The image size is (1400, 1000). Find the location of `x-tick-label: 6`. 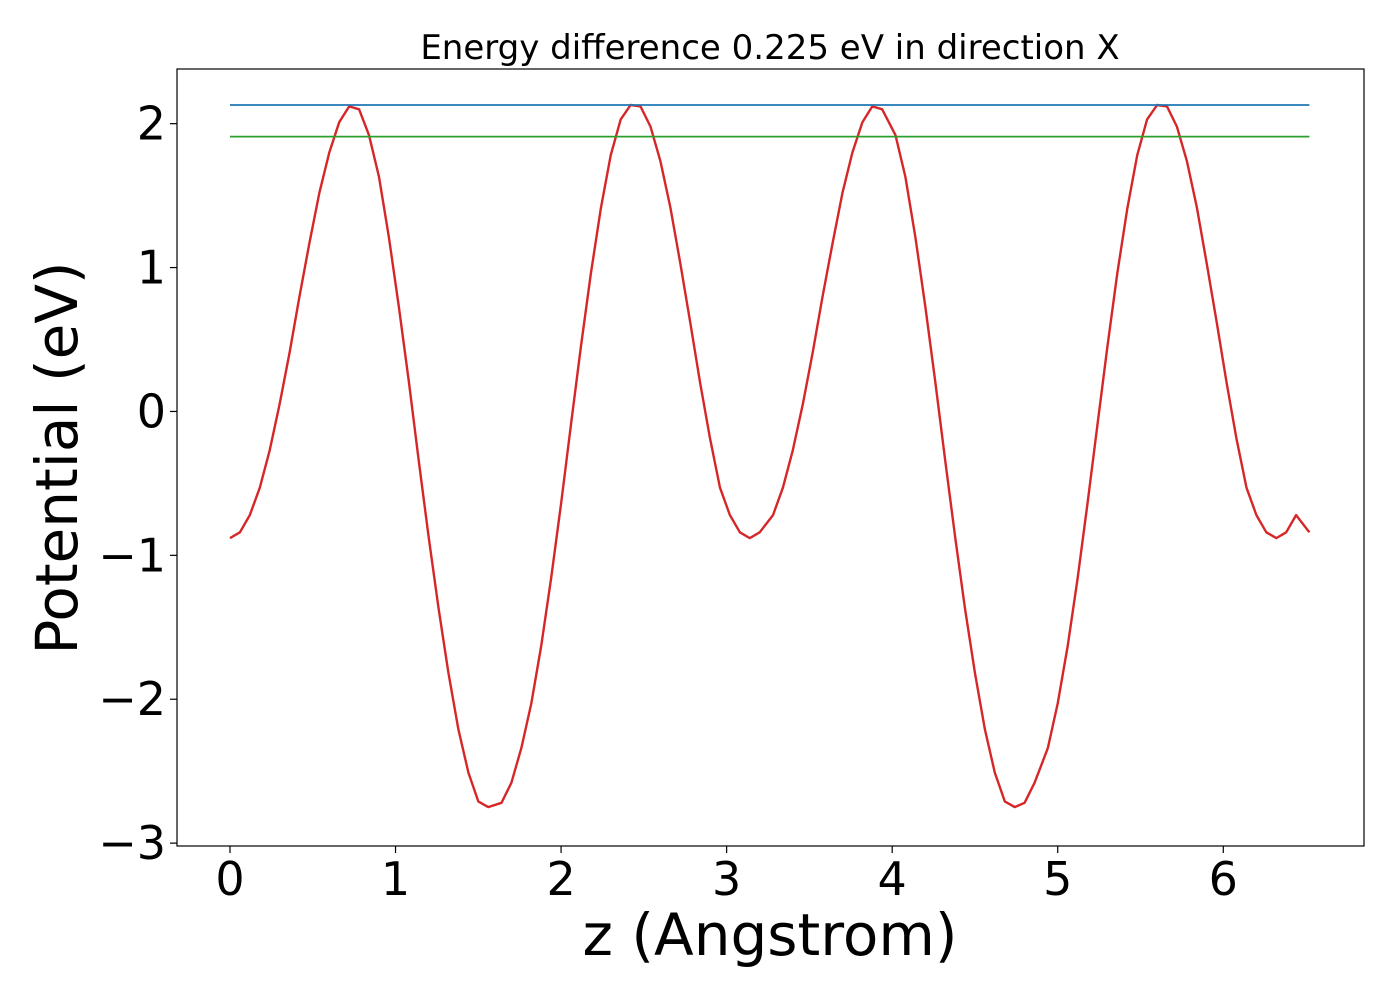

x-tick-label: 6 is located at coordinates (1223, 879).